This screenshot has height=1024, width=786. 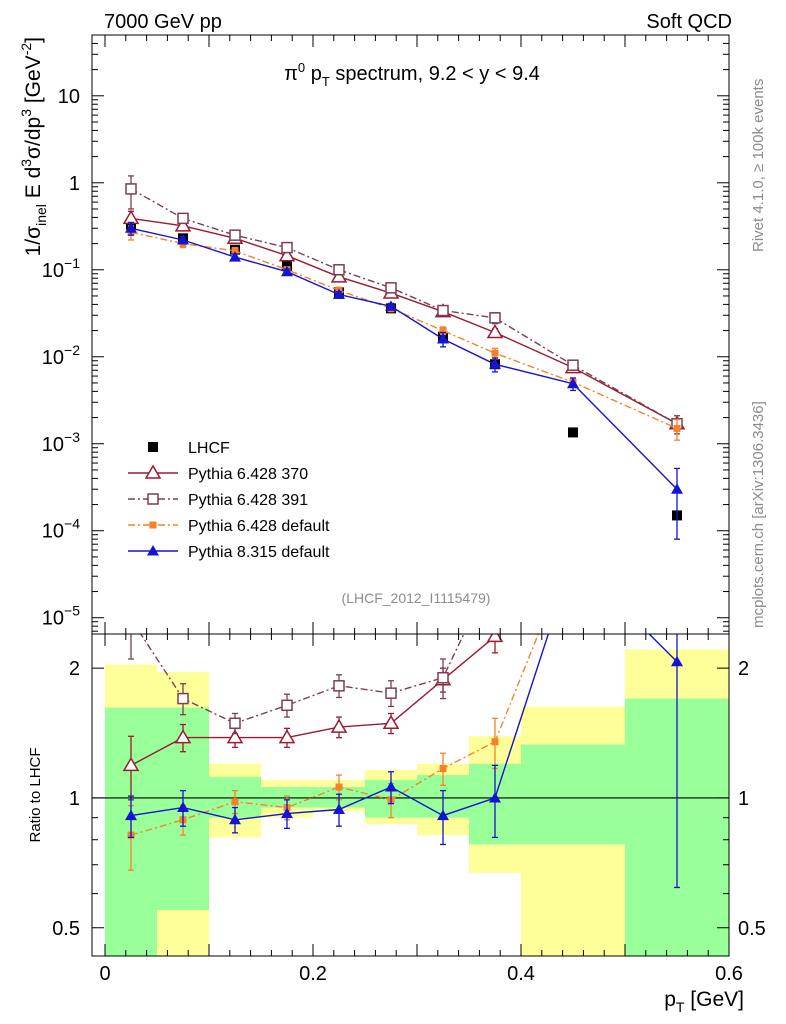 I want to click on legend-label: LHCF, so click(x=209, y=448).